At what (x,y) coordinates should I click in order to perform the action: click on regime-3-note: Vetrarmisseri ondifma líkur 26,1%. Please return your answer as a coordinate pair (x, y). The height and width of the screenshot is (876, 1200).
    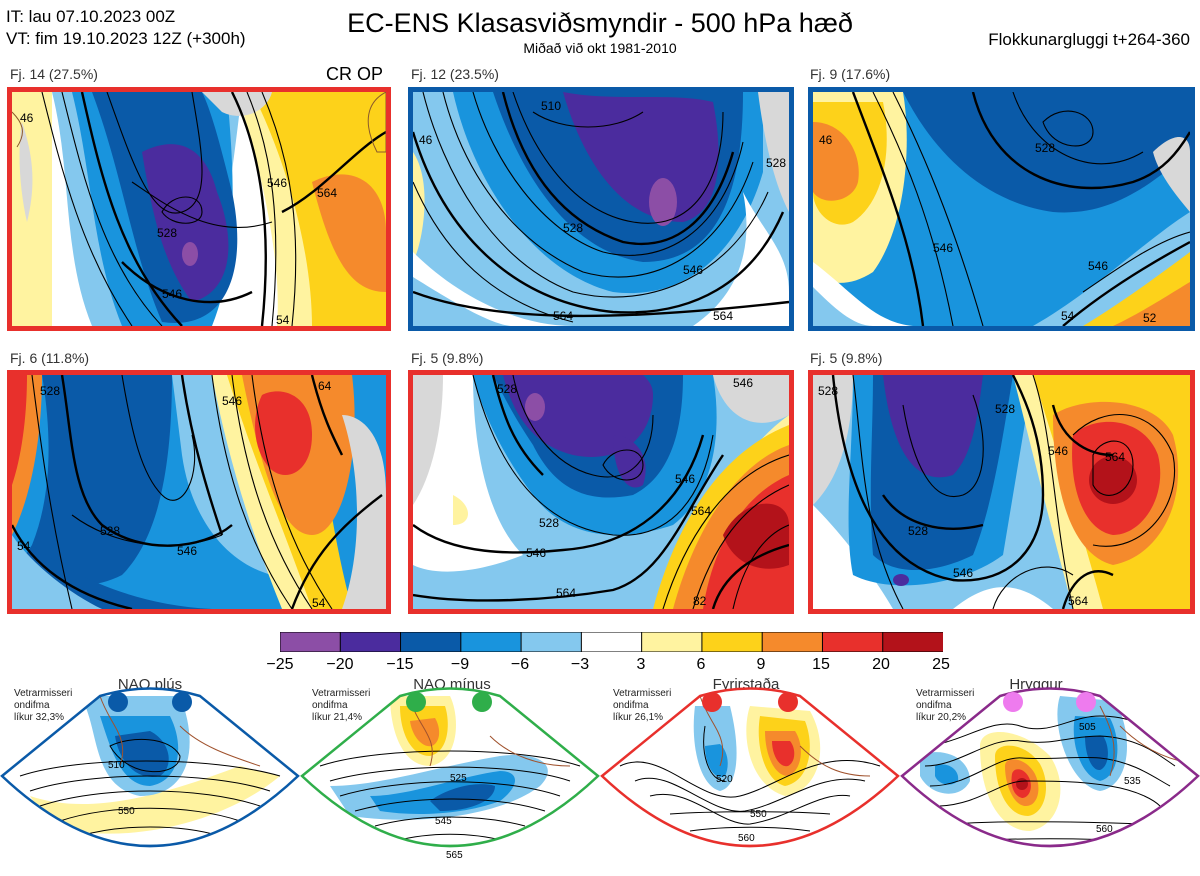
    Looking at the image, I should click on (642, 705).